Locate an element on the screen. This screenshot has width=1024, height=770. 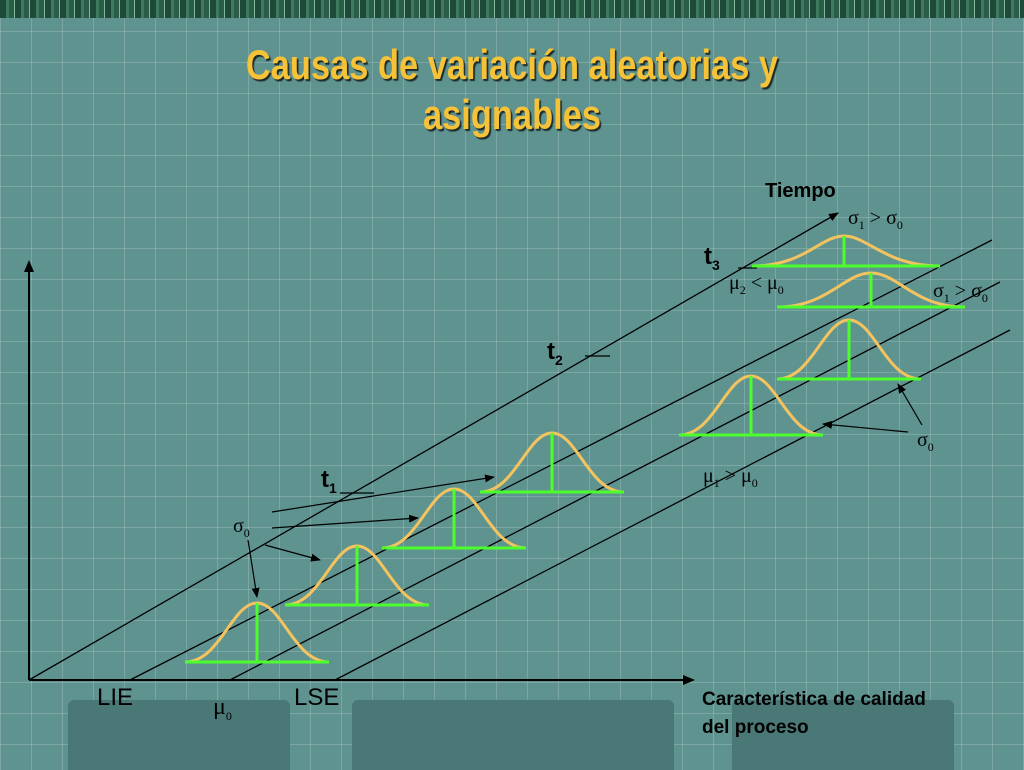
bottom-panel-left is located at coordinates (179, 735).